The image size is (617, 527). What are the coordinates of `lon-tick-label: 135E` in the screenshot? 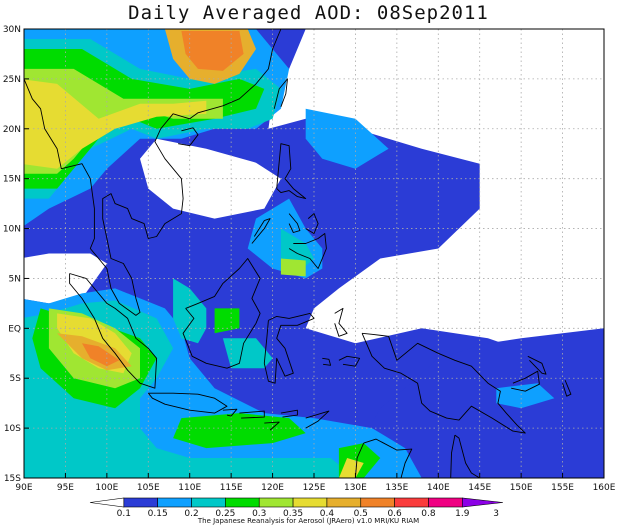 It's located at (396, 488).